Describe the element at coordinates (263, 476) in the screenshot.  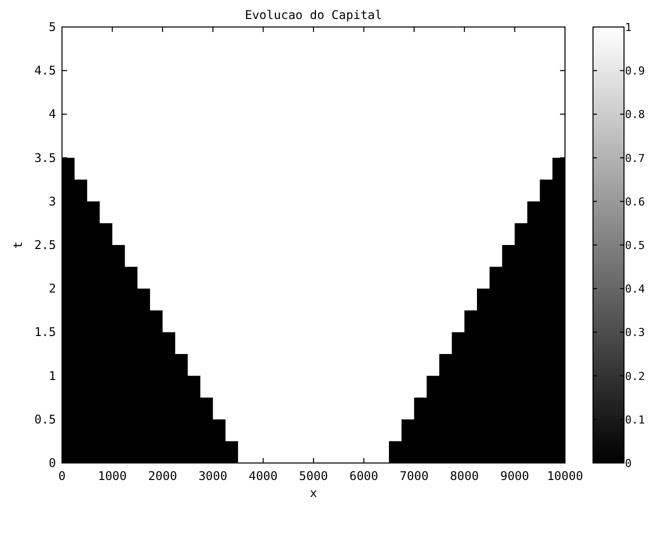
I see `x-tick-label: 4000` at that location.